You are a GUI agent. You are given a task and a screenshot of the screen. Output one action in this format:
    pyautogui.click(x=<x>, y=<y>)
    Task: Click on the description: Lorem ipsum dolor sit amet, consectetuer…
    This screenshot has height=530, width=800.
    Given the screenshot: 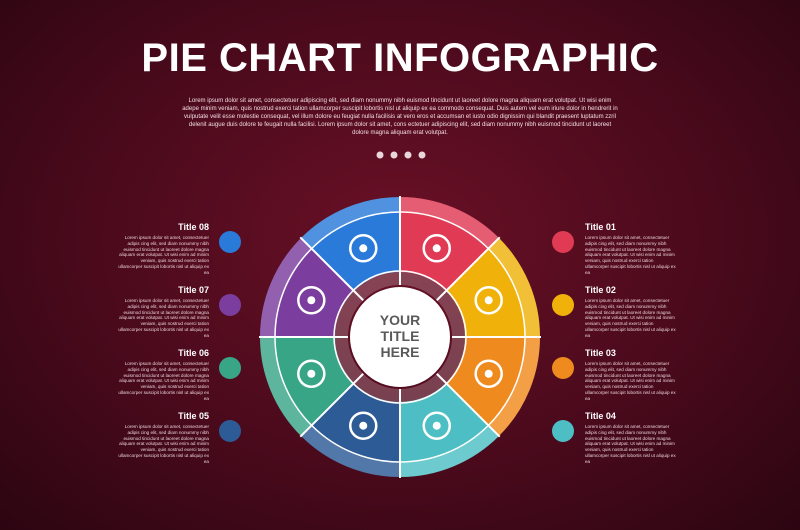 What is the action you would take?
    pyautogui.click(x=400, y=117)
    